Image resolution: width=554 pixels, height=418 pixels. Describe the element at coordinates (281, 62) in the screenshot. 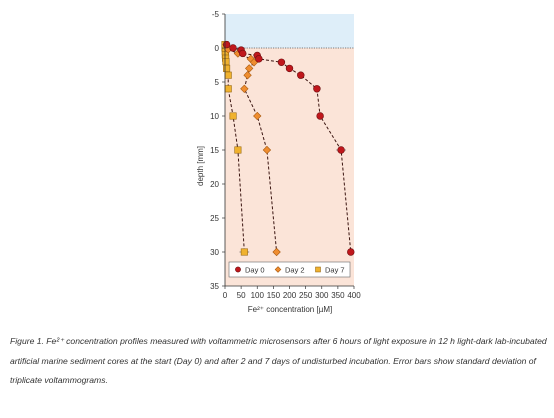

I see `data-point-s1-p7` at that location.